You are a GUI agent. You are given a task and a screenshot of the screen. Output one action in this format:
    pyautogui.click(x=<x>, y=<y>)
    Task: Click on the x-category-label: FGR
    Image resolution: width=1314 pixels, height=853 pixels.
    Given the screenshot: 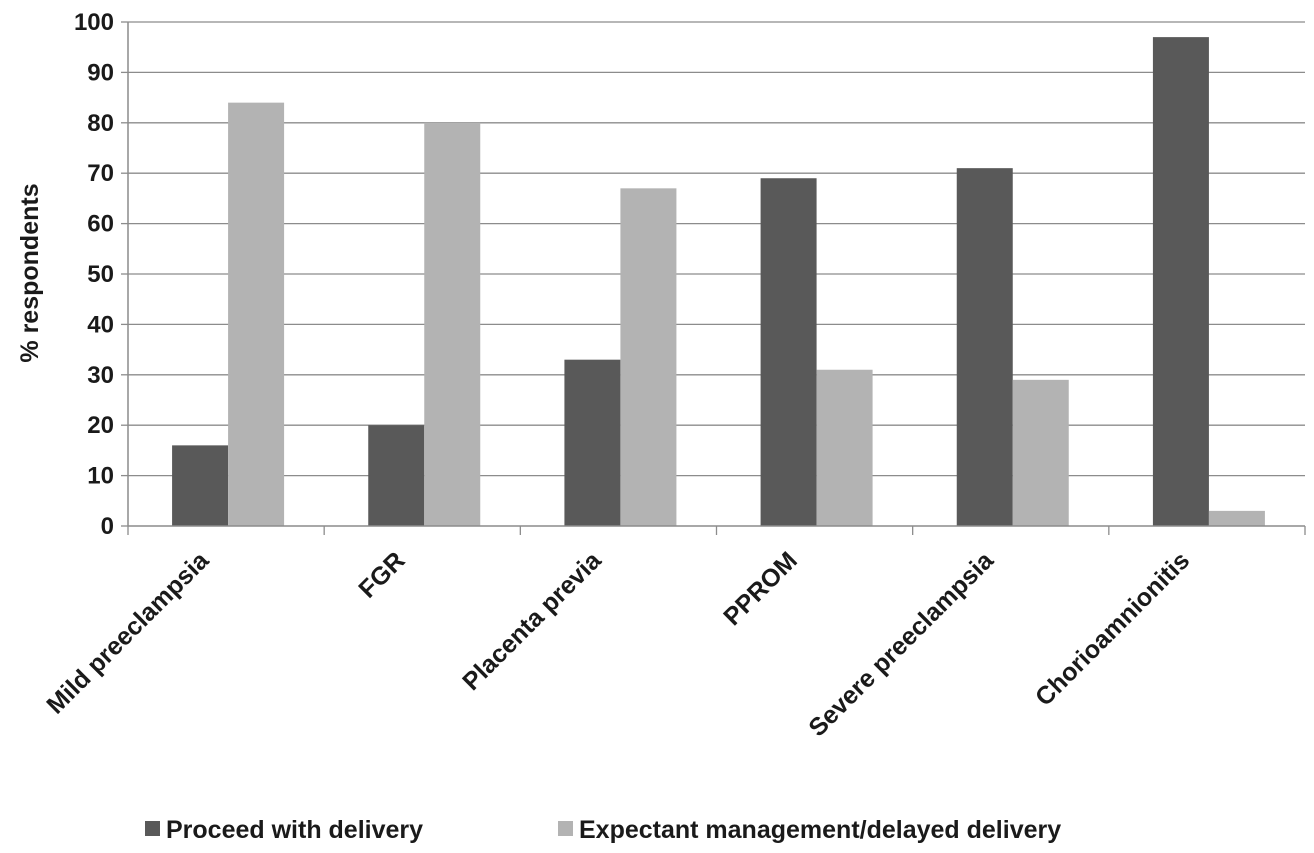 What is the action you would take?
    pyautogui.click(x=381, y=574)
    